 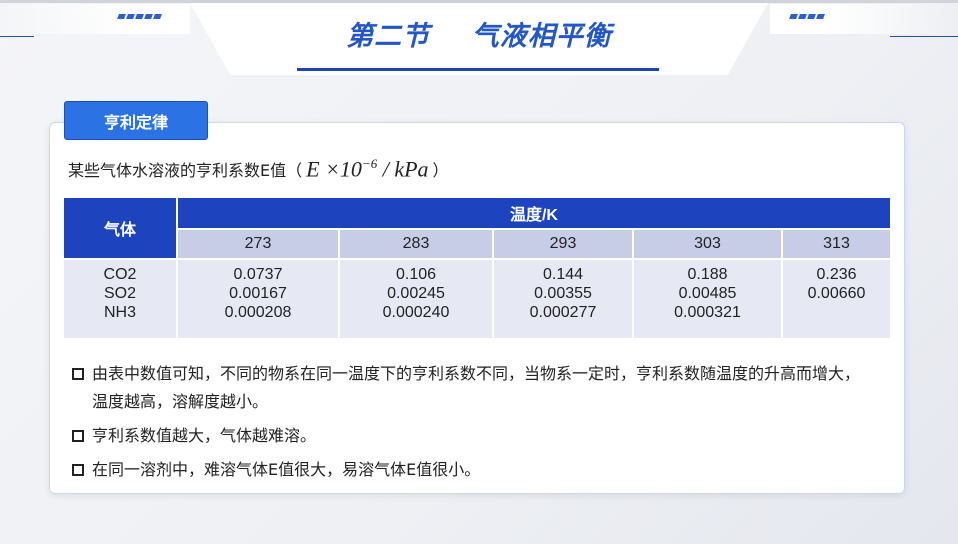 What do you see at coordinates (403, 169) in the screenshot?
I see `formula-unit: / kPa` at bounding box center [403, 169].